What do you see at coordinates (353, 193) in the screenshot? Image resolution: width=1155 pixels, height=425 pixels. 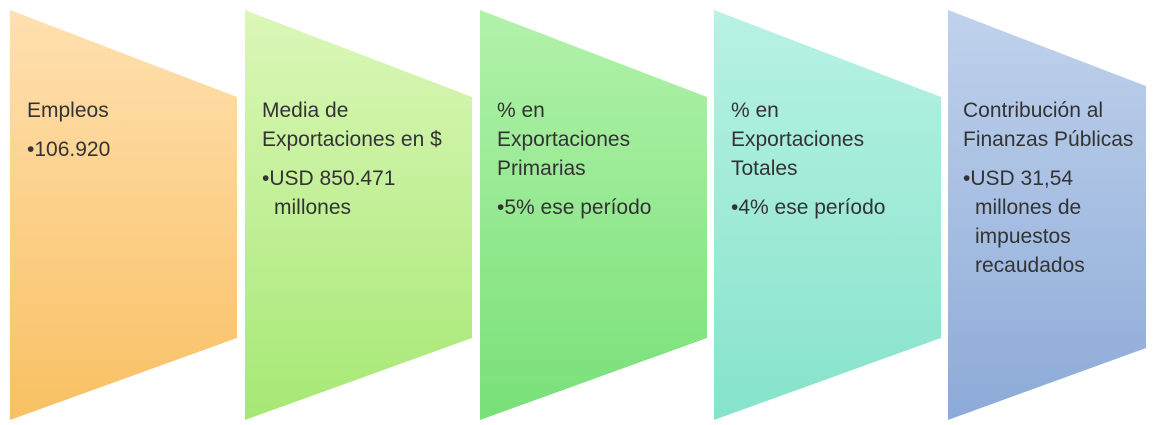 I see `bullet: USD 850.471 millones` at bounding box center [353, 193].